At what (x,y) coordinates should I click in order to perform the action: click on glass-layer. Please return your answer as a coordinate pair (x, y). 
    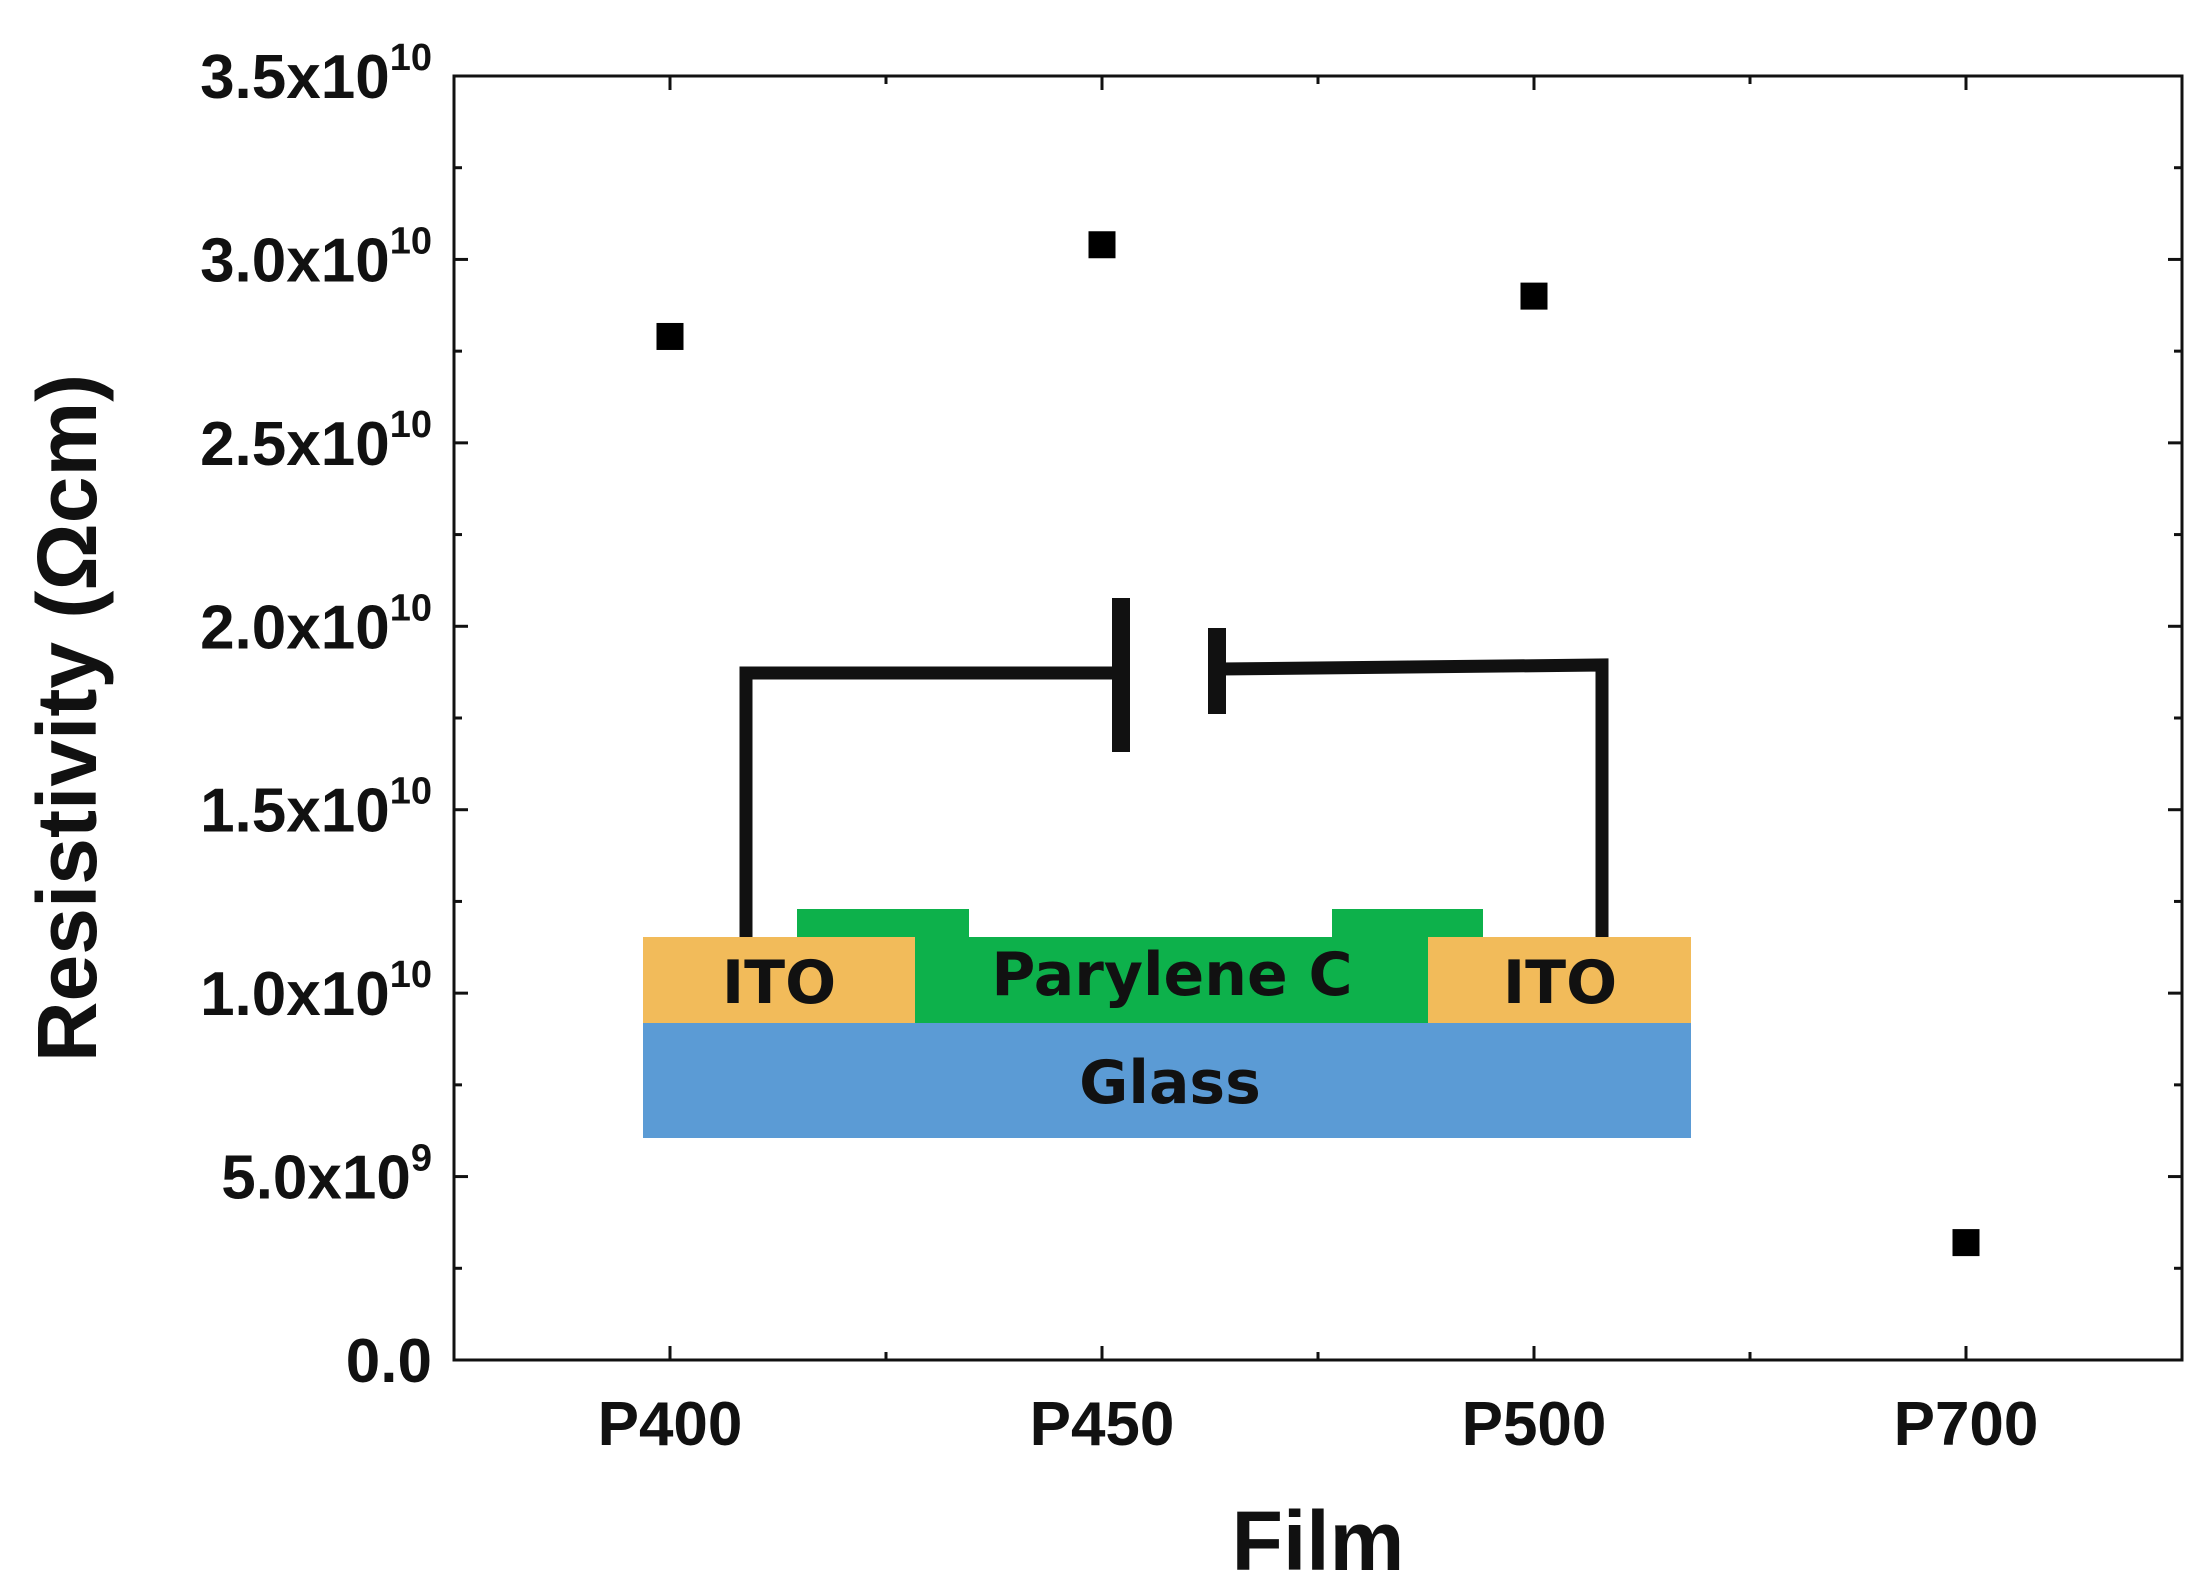
    Looking at the image, I should click on (1167, 1080).